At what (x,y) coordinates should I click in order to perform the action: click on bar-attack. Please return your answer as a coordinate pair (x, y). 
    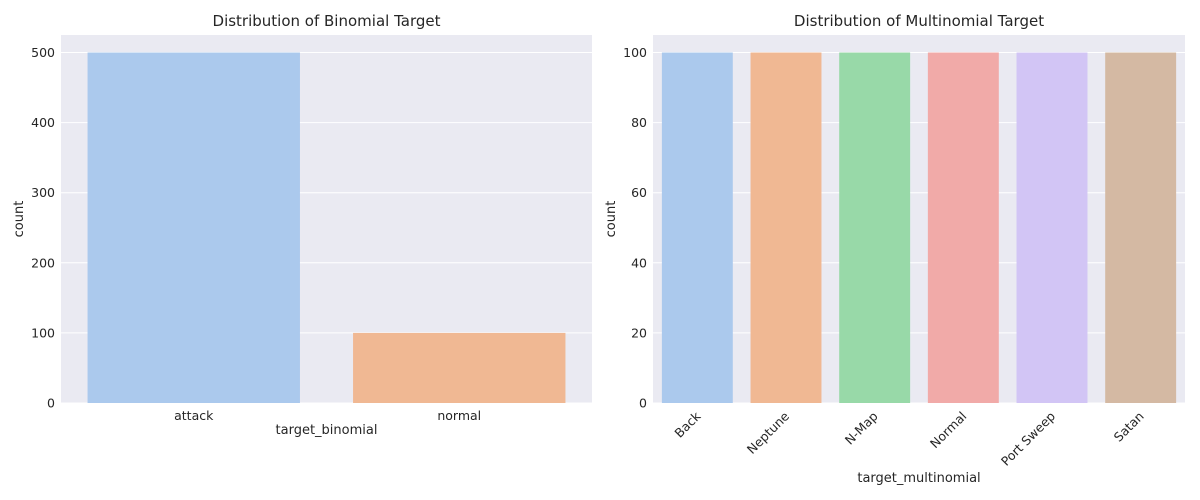
    Looking at the image, I should click on (193, 228).